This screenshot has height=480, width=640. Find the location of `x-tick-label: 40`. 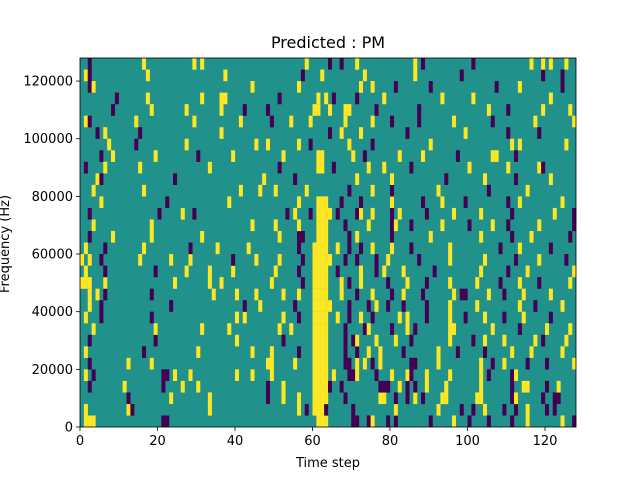

x-tick-label: 40 is located at coordinates (235, 441).